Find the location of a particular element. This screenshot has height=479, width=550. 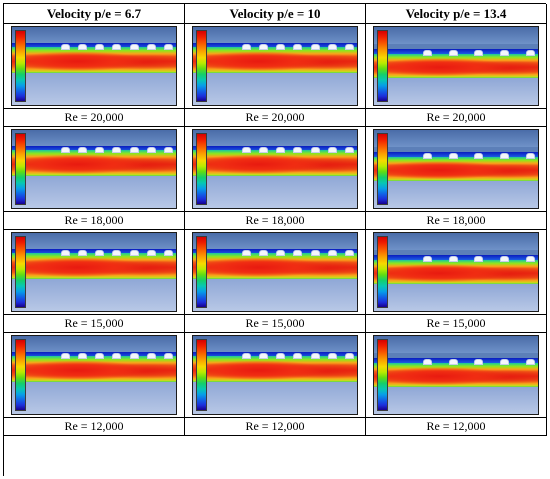

column-header-pe-13-4: Velocity p/e = 13.4 is located at coordinates (456, 14).